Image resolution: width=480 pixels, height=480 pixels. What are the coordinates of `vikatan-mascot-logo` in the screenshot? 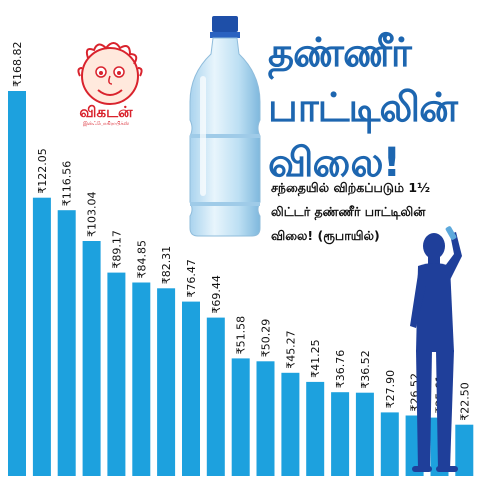 It's located at (110, 73).